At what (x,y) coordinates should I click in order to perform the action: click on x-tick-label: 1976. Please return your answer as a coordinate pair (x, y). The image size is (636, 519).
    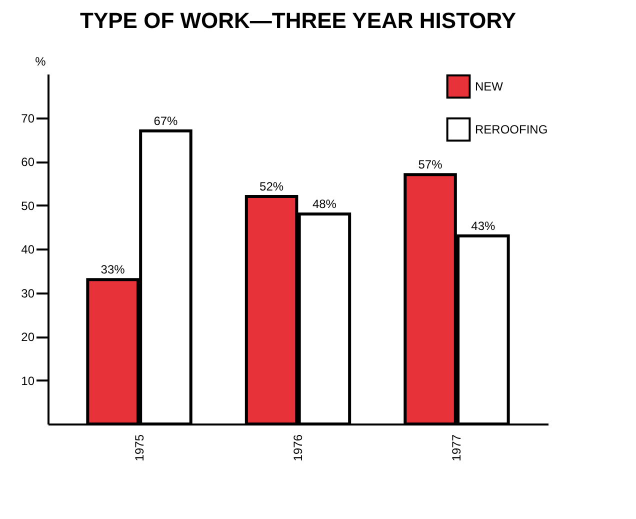
    Looking at the image, I should click on (298, 448).